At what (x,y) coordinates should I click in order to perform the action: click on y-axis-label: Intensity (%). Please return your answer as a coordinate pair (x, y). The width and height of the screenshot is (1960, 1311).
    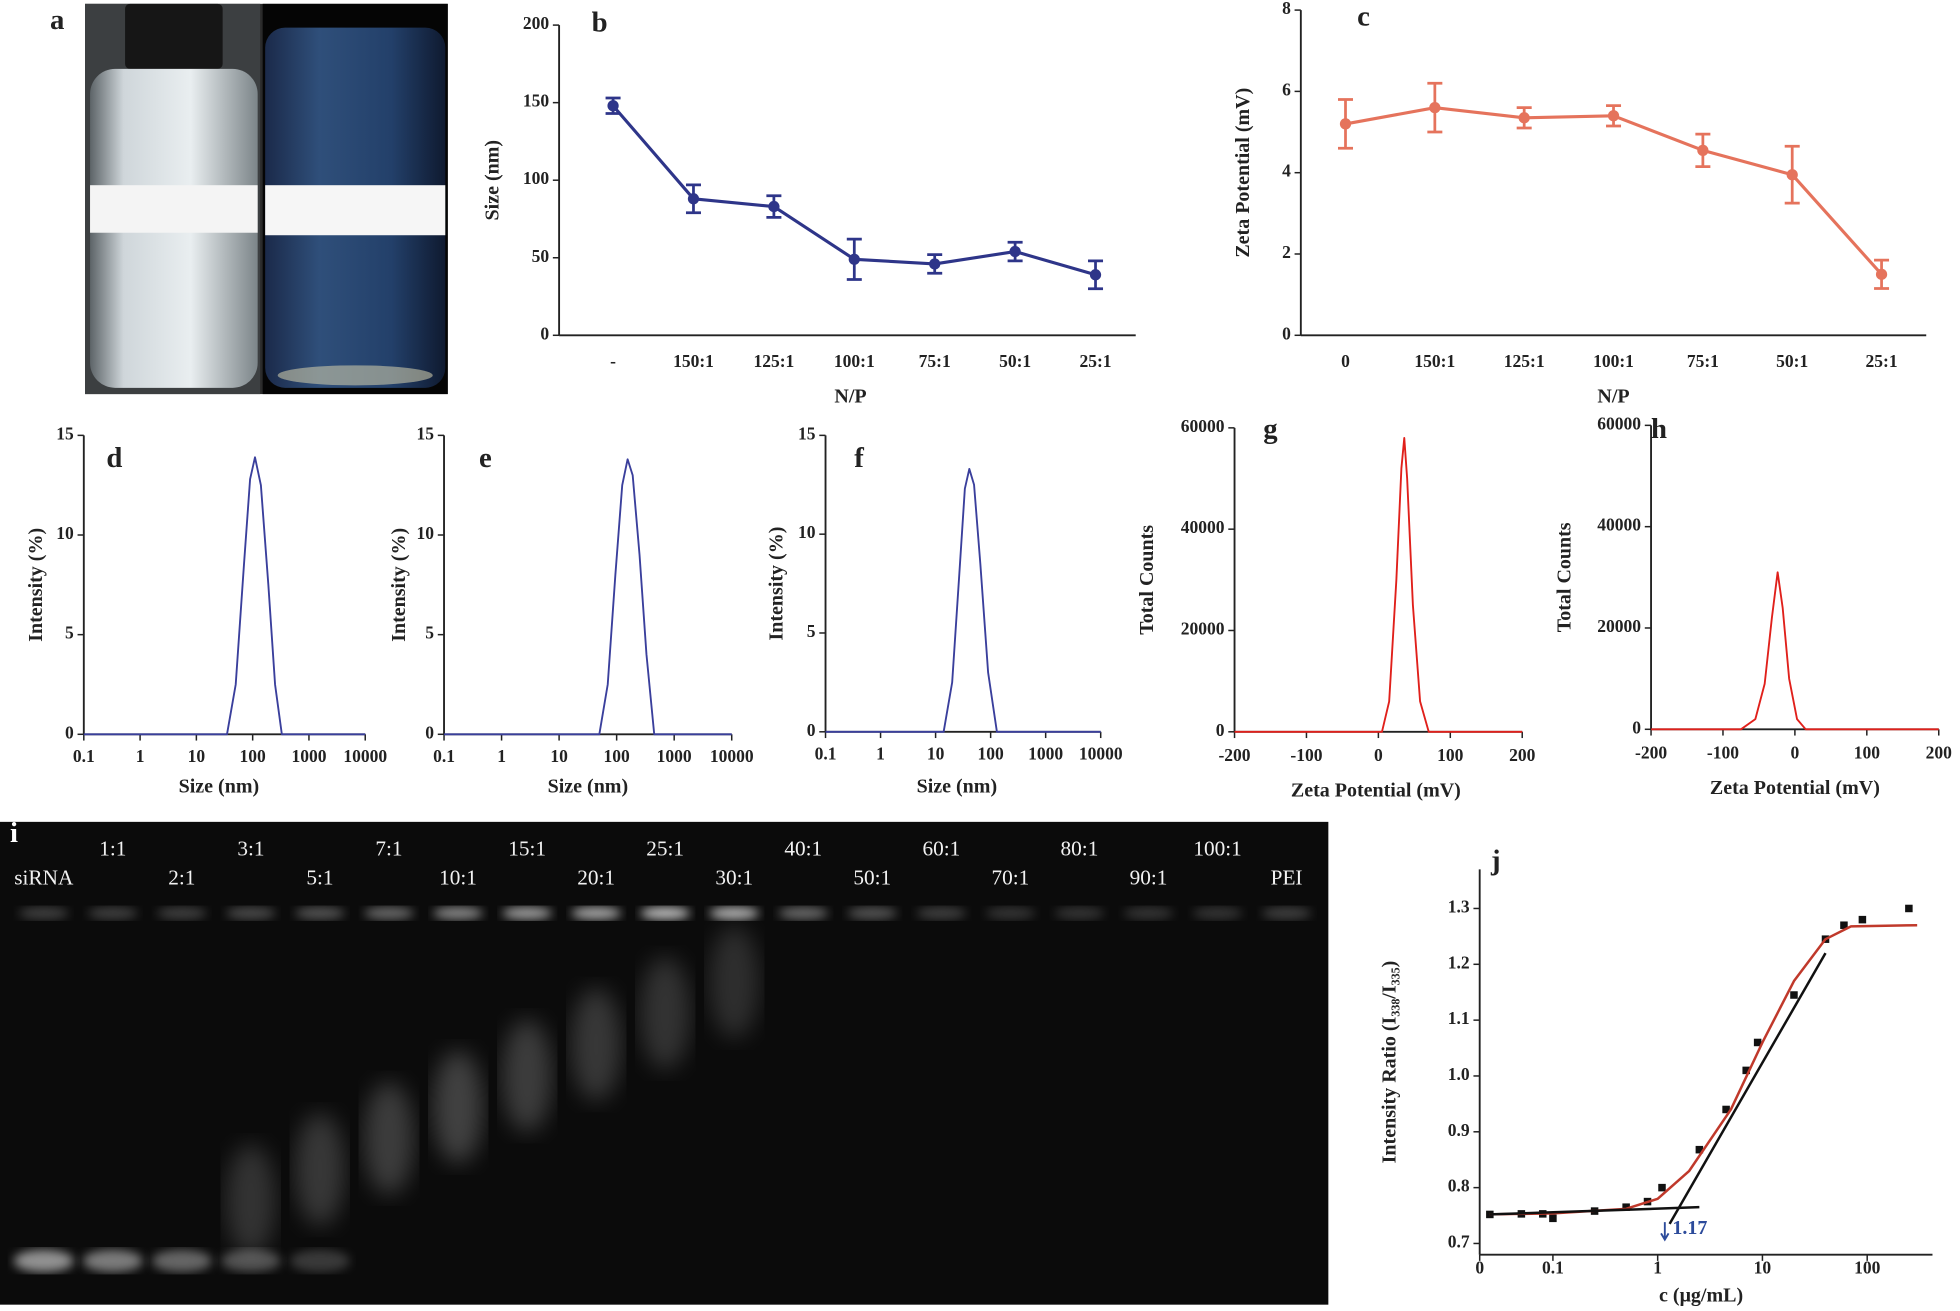
    Looking at the image, I should click on (36, 585).